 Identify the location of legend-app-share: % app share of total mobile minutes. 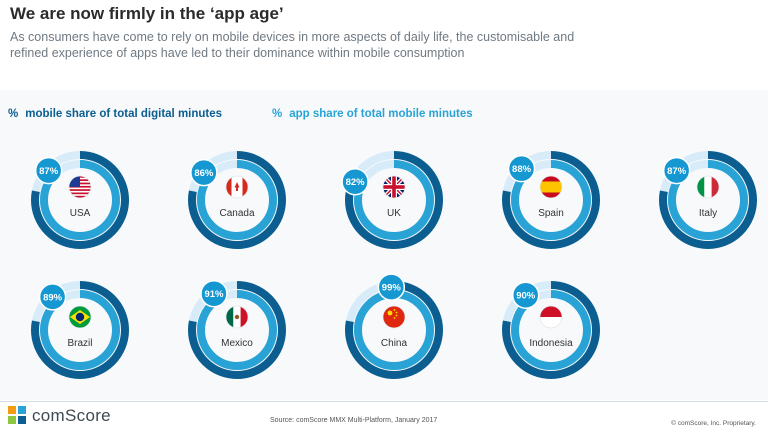
(372, 114).